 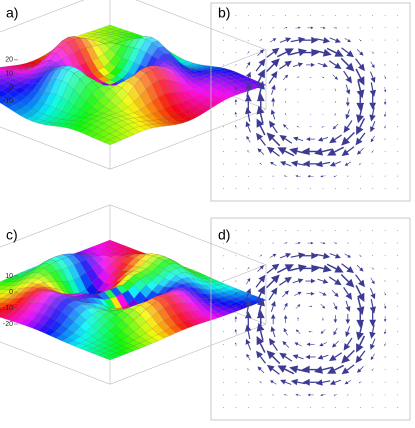 What do you see at coordinates (12, 235) in the screenshot?
I see `panel-label: c)` at bounding box center [12, 235].